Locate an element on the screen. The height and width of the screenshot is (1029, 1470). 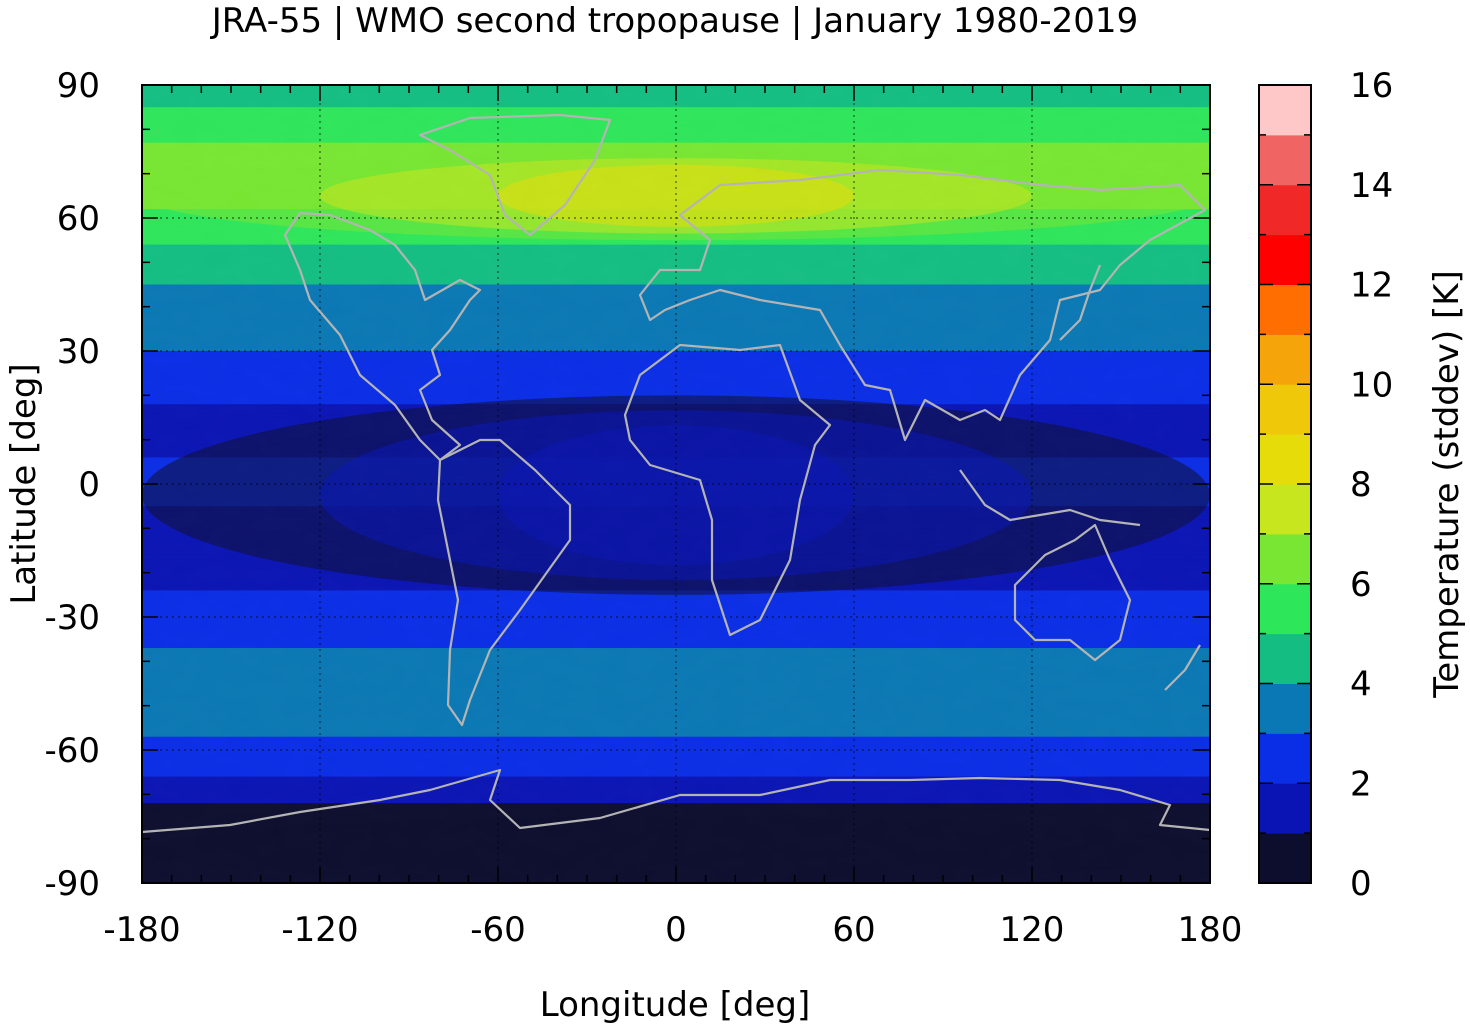
colorbar-tick-label: 2 is located at coordinates (1361, 784).